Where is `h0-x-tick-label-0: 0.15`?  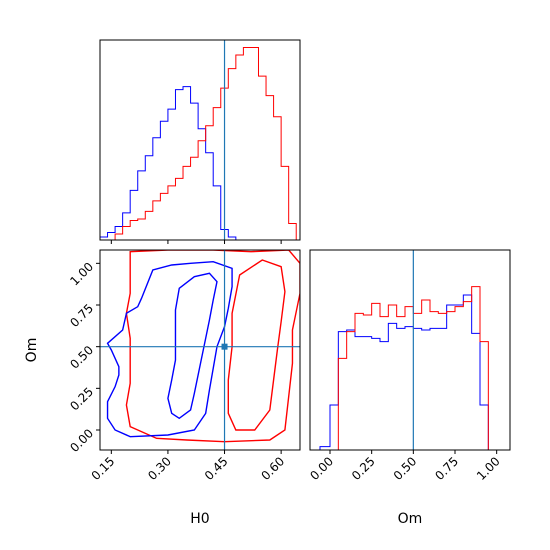 h0-x-tick-label-0: 0.15 is located at coordinates (103, 468).